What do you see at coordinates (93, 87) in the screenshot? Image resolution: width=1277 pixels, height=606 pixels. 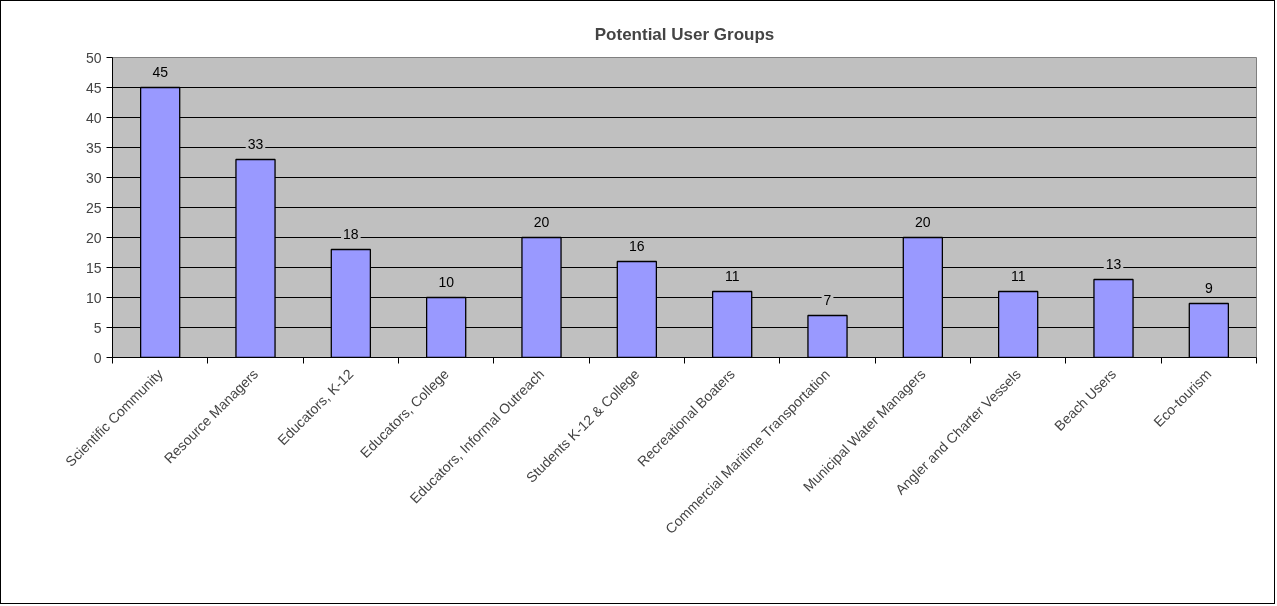 I see `y-tick-label: 45` at bounding box center [93, 87].